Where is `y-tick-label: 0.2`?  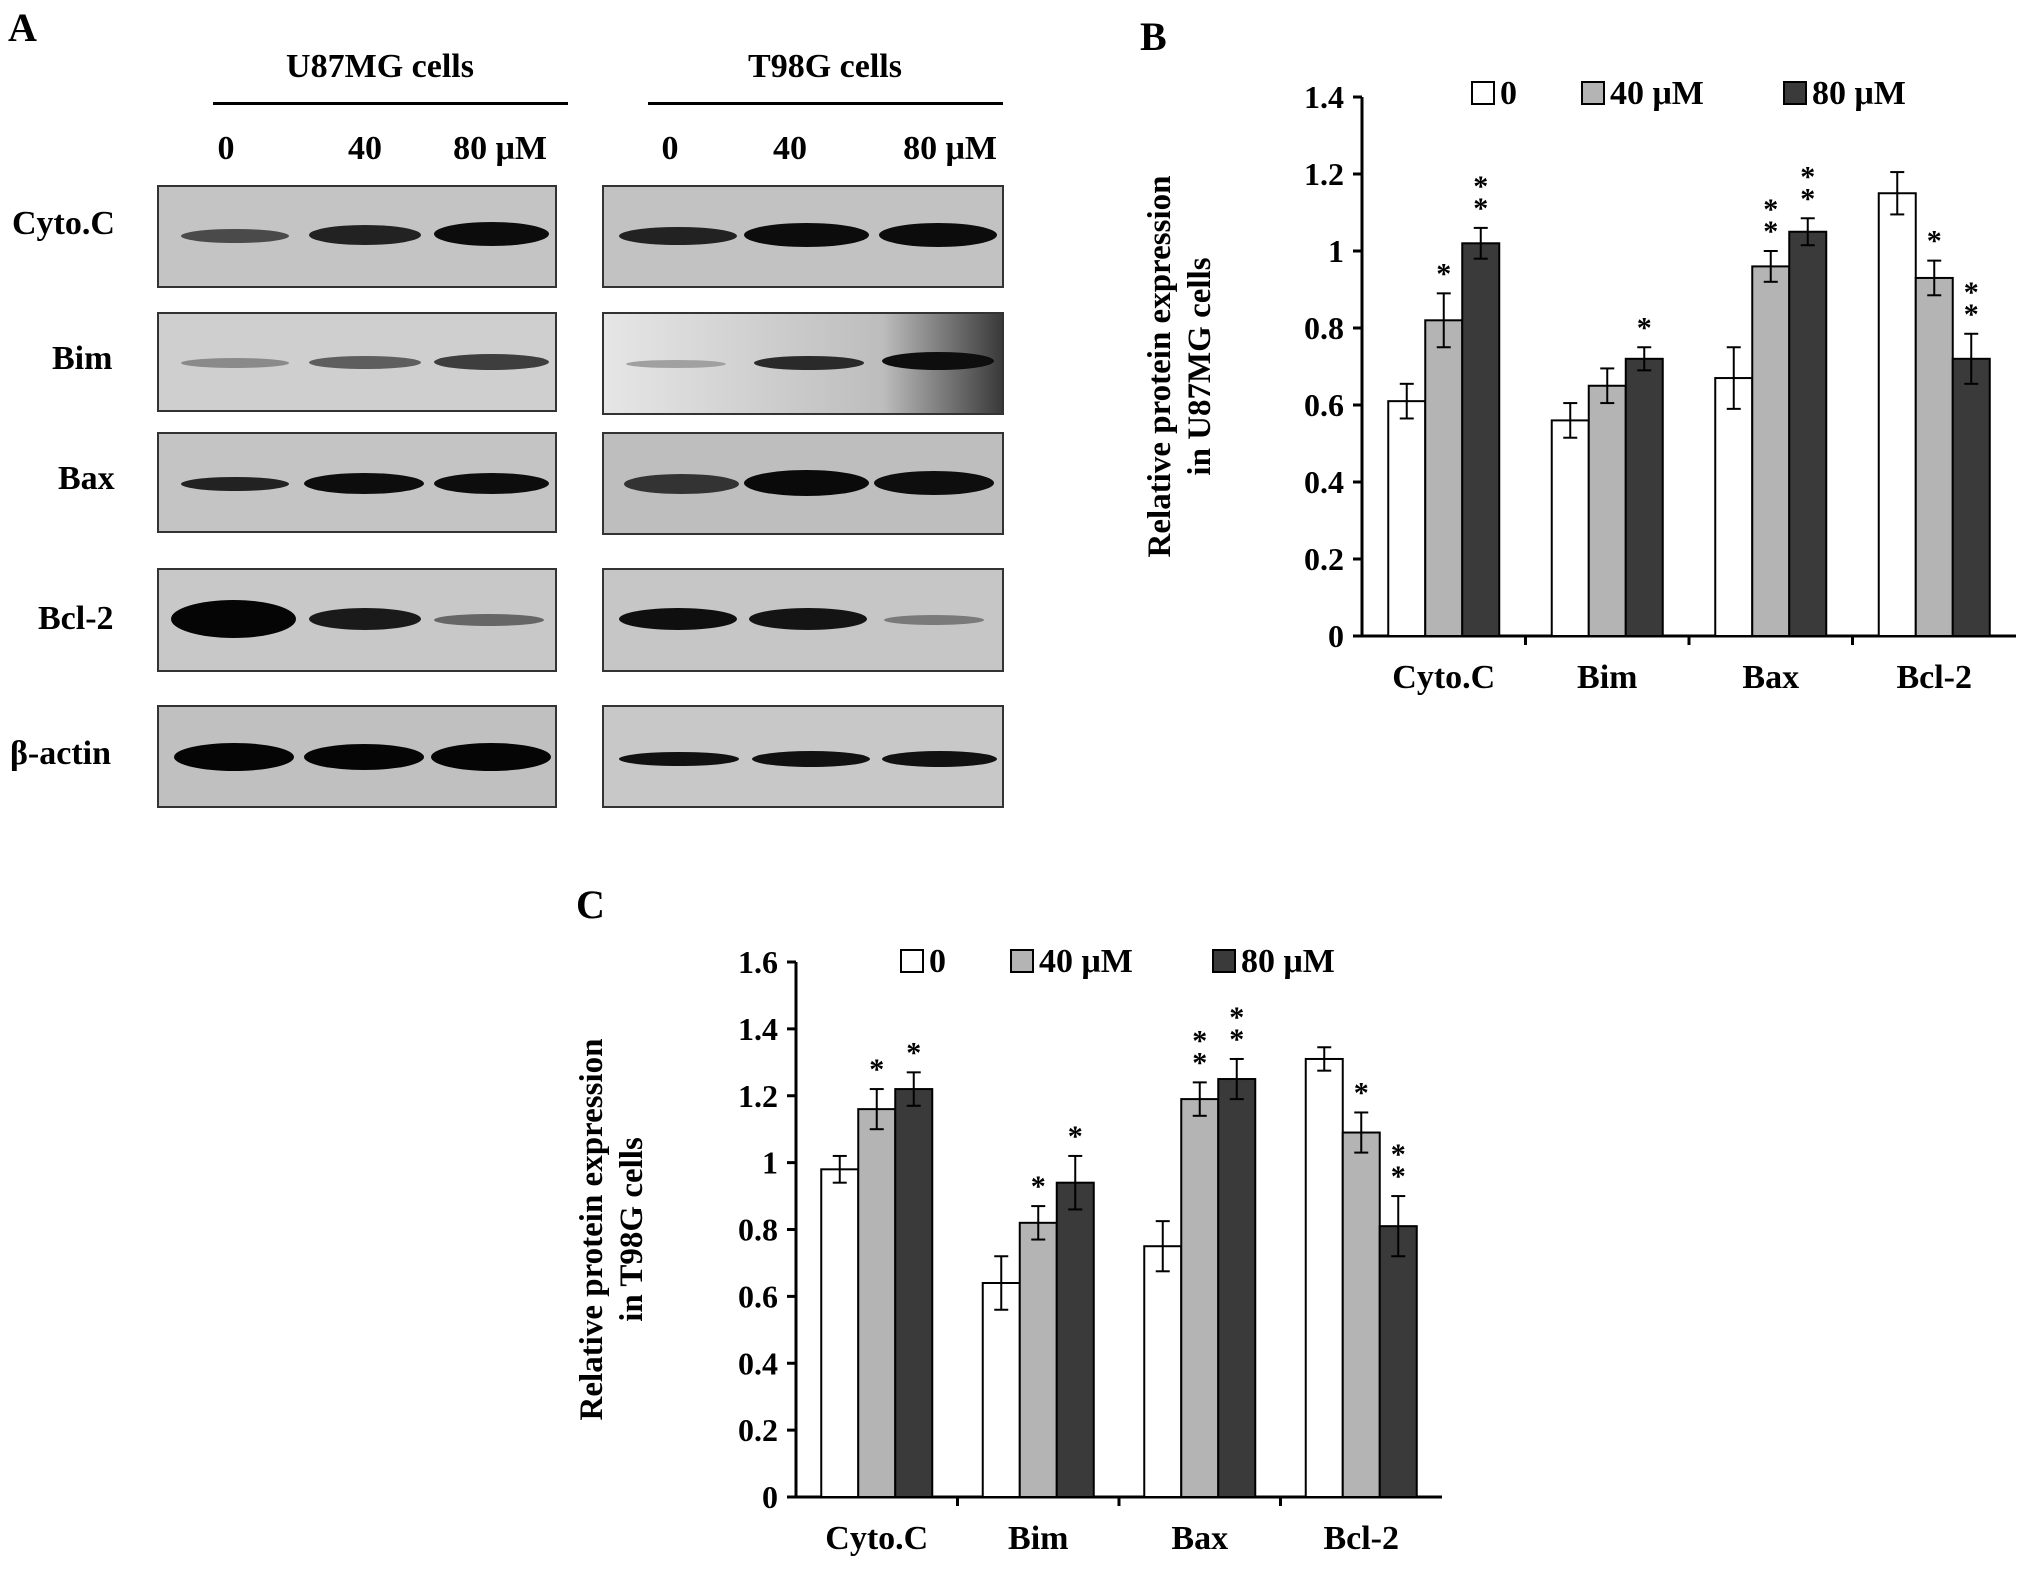 y-tick-label: 0.2 is located at coordinates (758, 1430).